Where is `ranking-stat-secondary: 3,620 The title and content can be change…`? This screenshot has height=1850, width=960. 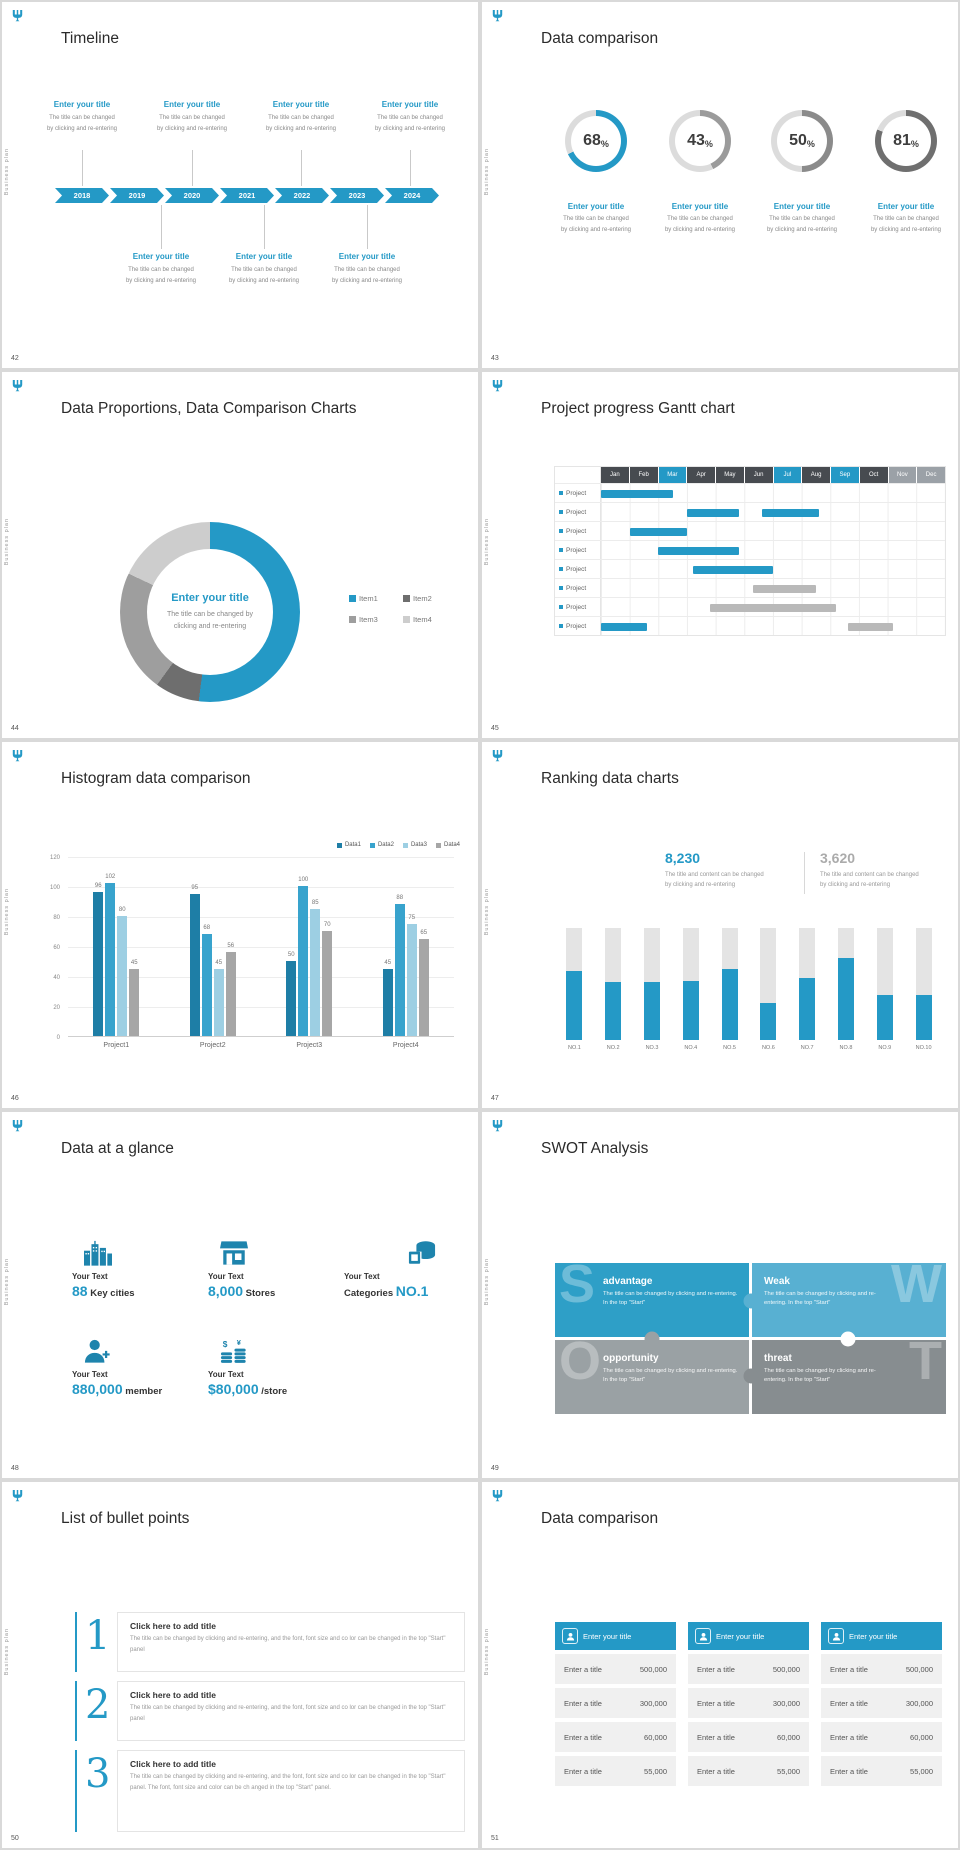
ranking-stat-secondary: 3,620 The title and content can be change… is located at coordinates (869, 870).